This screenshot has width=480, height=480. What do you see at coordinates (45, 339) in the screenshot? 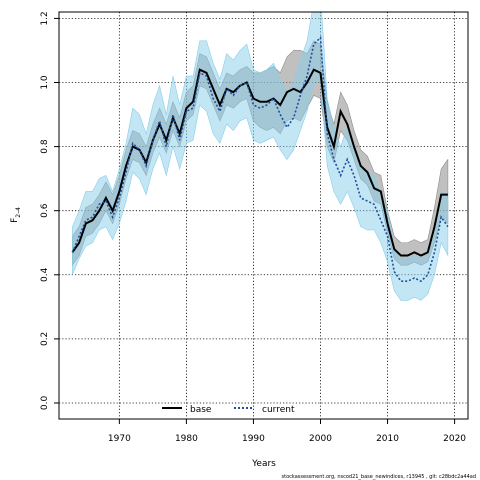
I see `y-tick-label: 0.2` at bounding box center [45, 339].